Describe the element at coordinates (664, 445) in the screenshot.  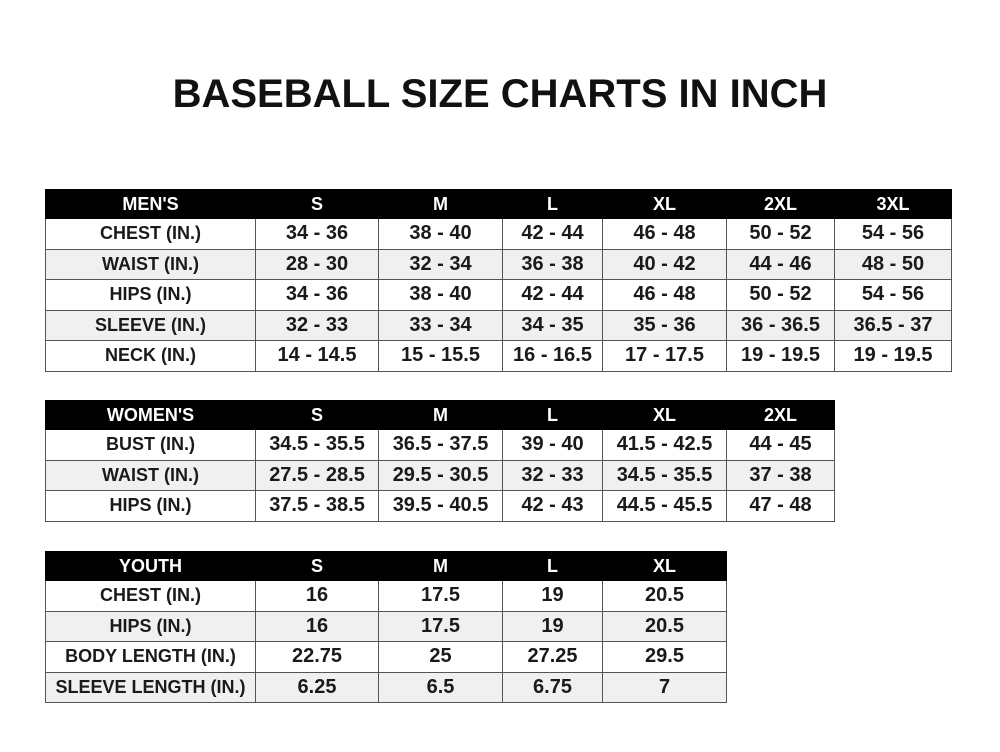
I see `measurement-cell: 41.5 - 42.5` at that location.